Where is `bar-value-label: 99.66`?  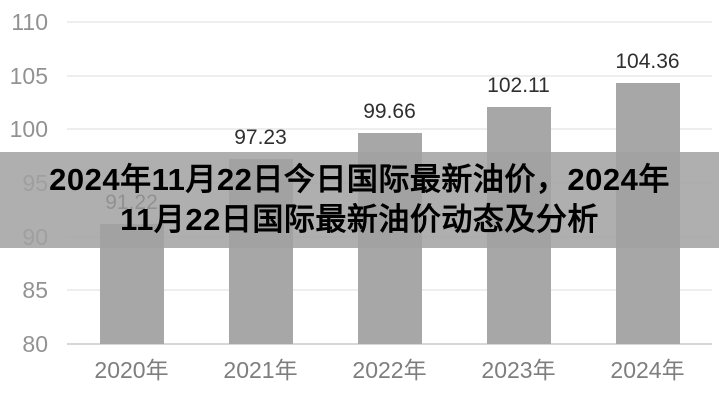
bar-value-label: 99.66 is located at coordinates (389, 111).